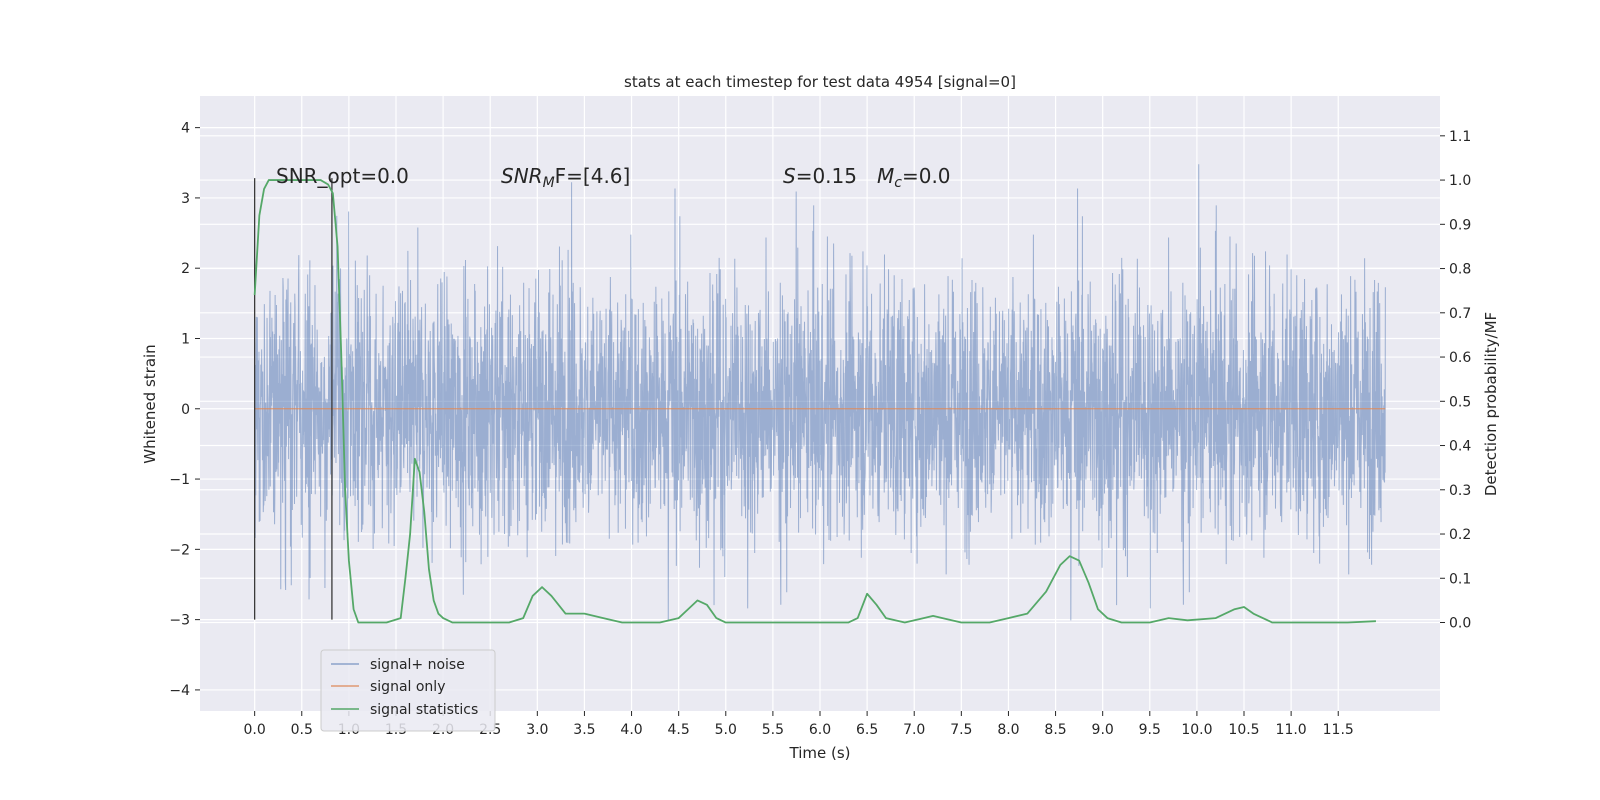 The image size is (1600, 800). What do you see at coordinates (631, 730) in the screenshot?
I see `x-tick-label: 4.0` at bounding box center [631, 730].